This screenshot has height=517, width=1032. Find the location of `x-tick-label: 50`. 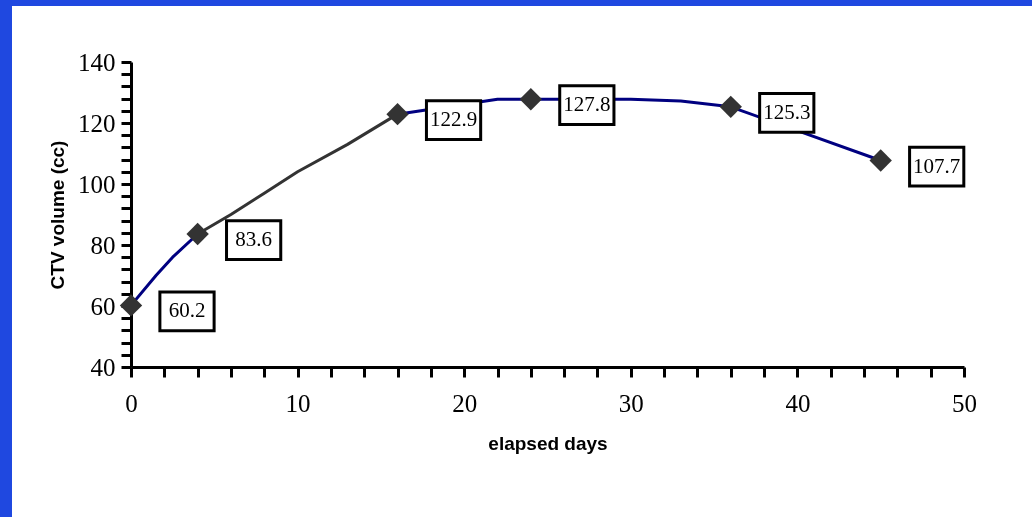

x-tick-label: 50 is located at coordinates (964, 403).